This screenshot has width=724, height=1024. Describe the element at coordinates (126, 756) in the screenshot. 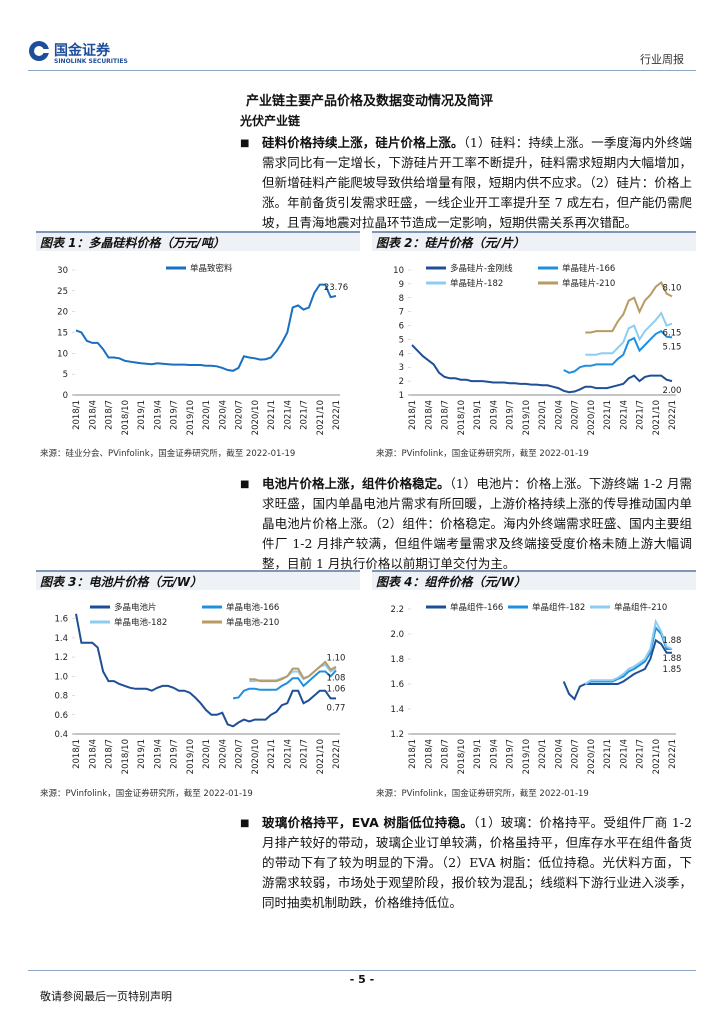

I see `x-tick-label: 2018/10` at that location.